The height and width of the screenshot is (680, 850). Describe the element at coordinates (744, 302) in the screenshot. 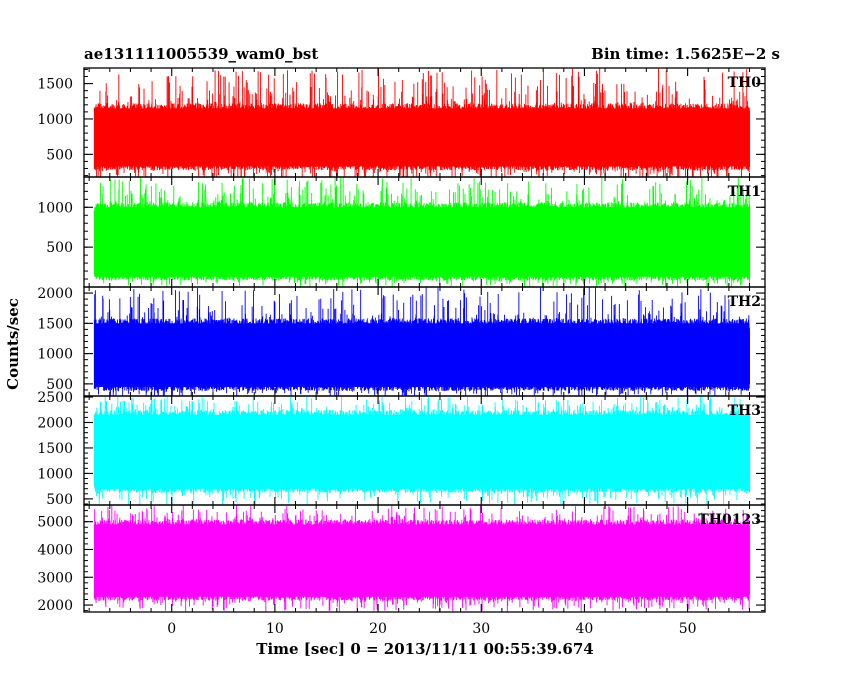

I see `panel-label-th2: TH2` at that location.